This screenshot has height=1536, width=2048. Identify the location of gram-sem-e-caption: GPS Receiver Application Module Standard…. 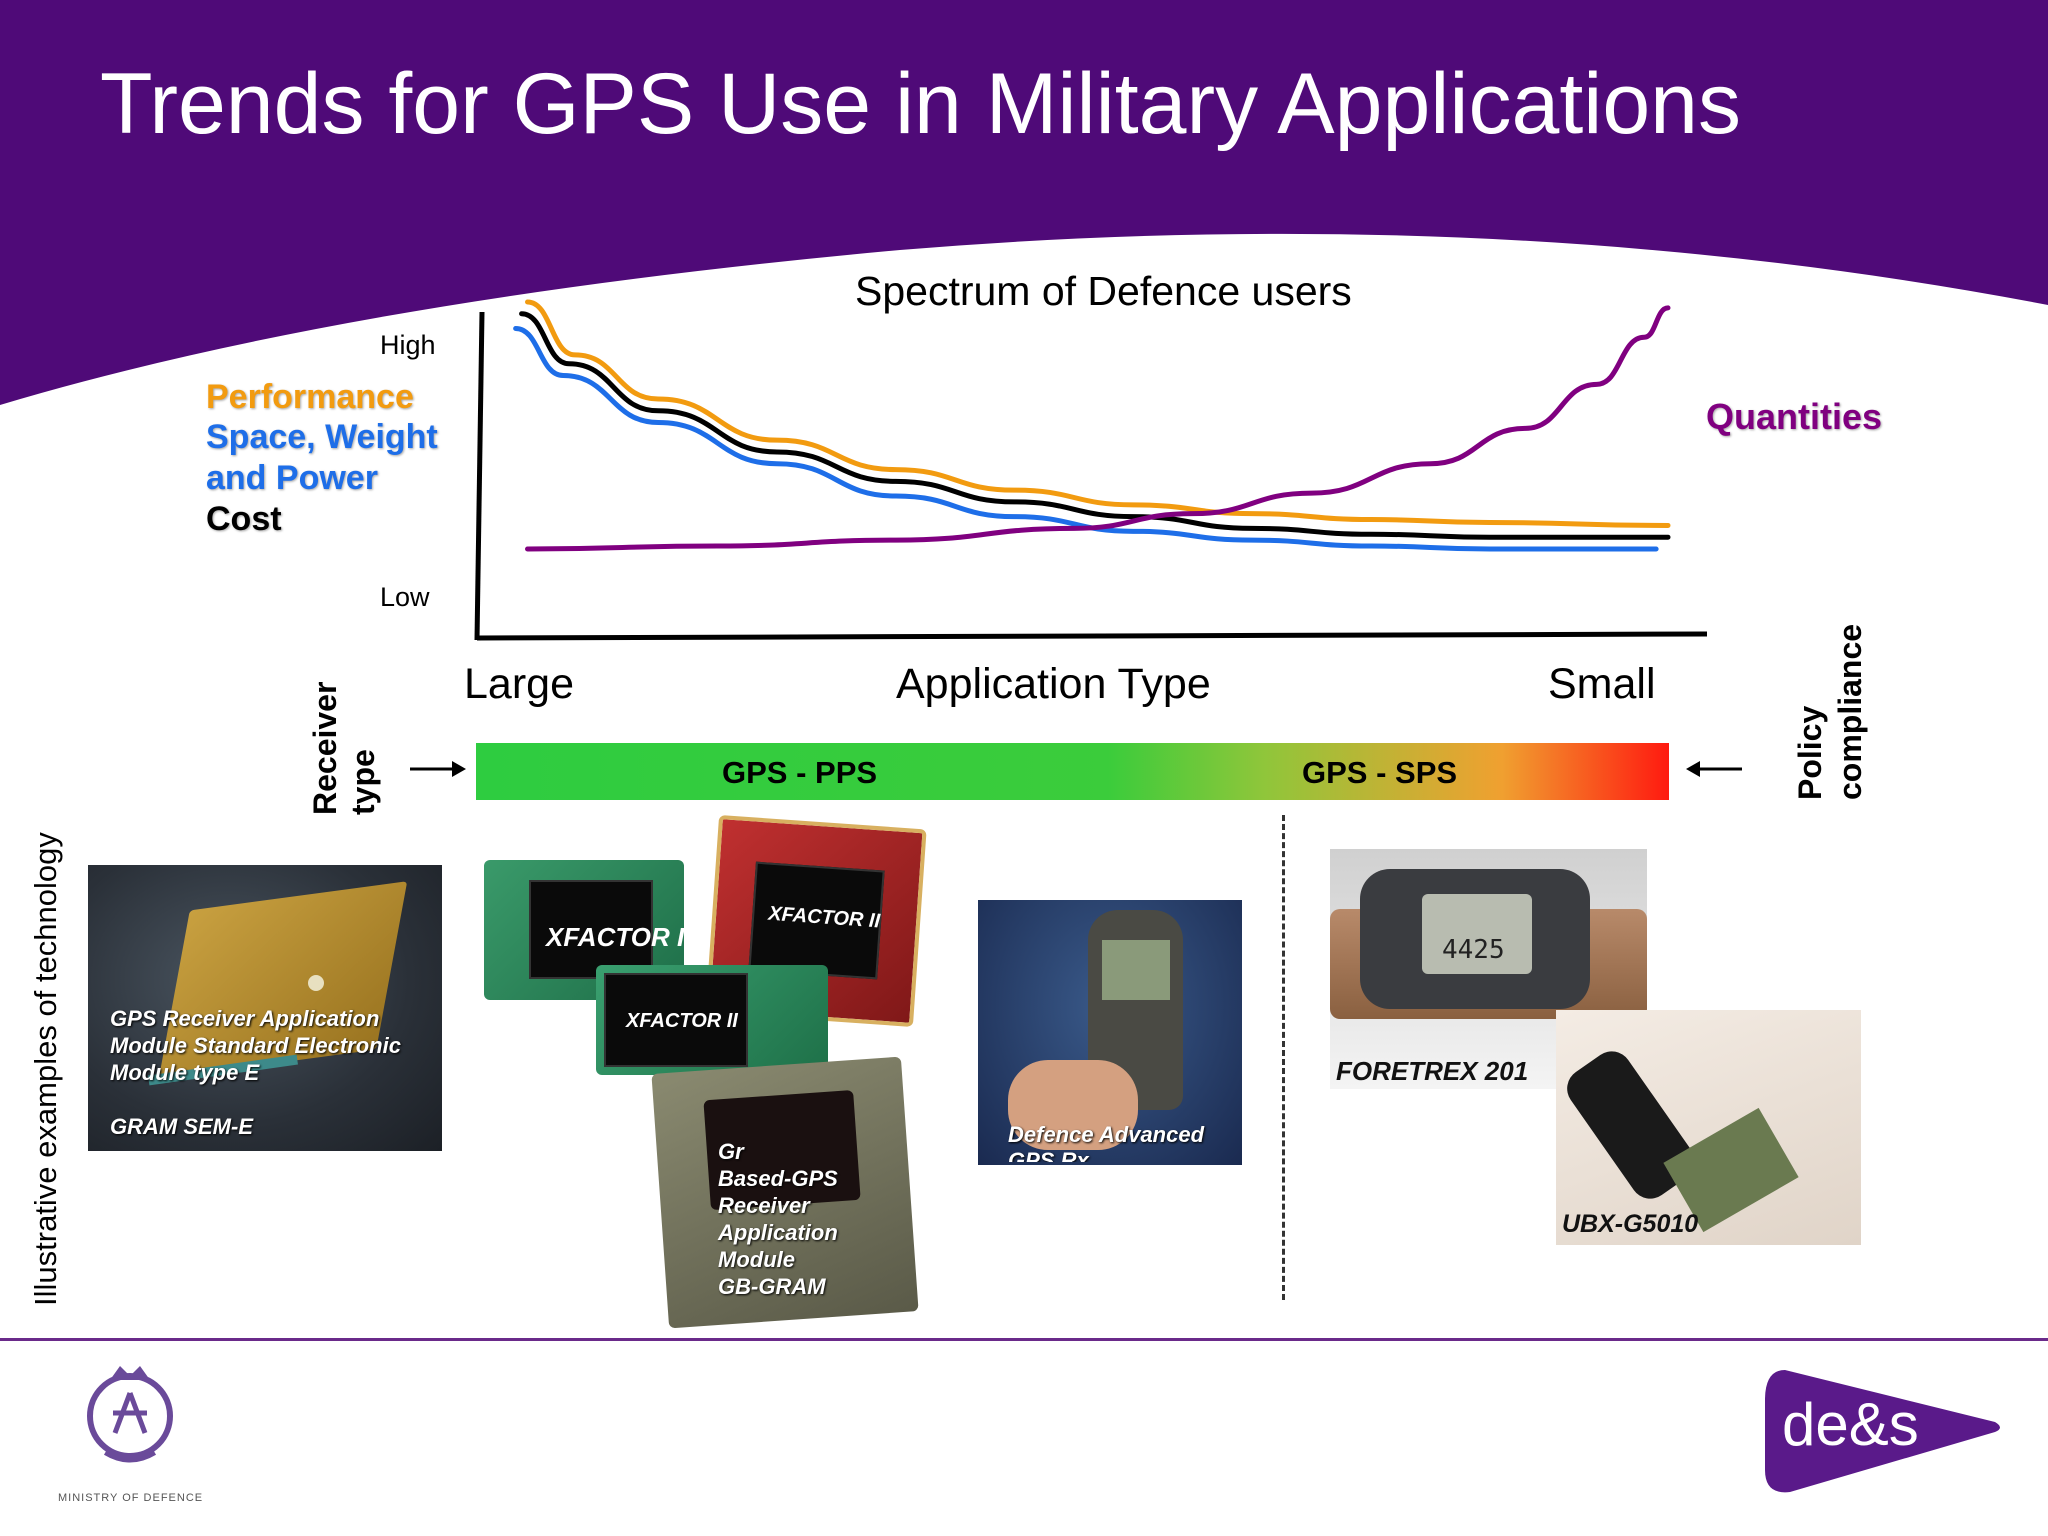
(255, 1072).